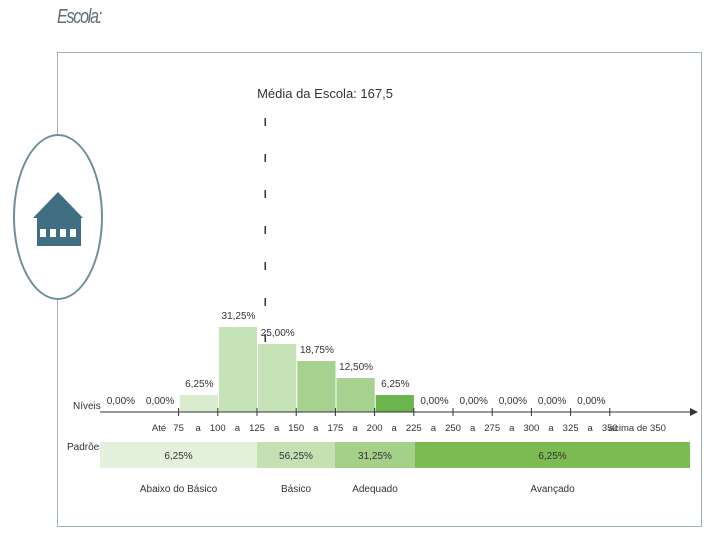 The width and height of the screenshot is (720, 540). Describe the element at coordinates (375, 428) in the screenshot. I see `x-tick-label: 200` at that location.